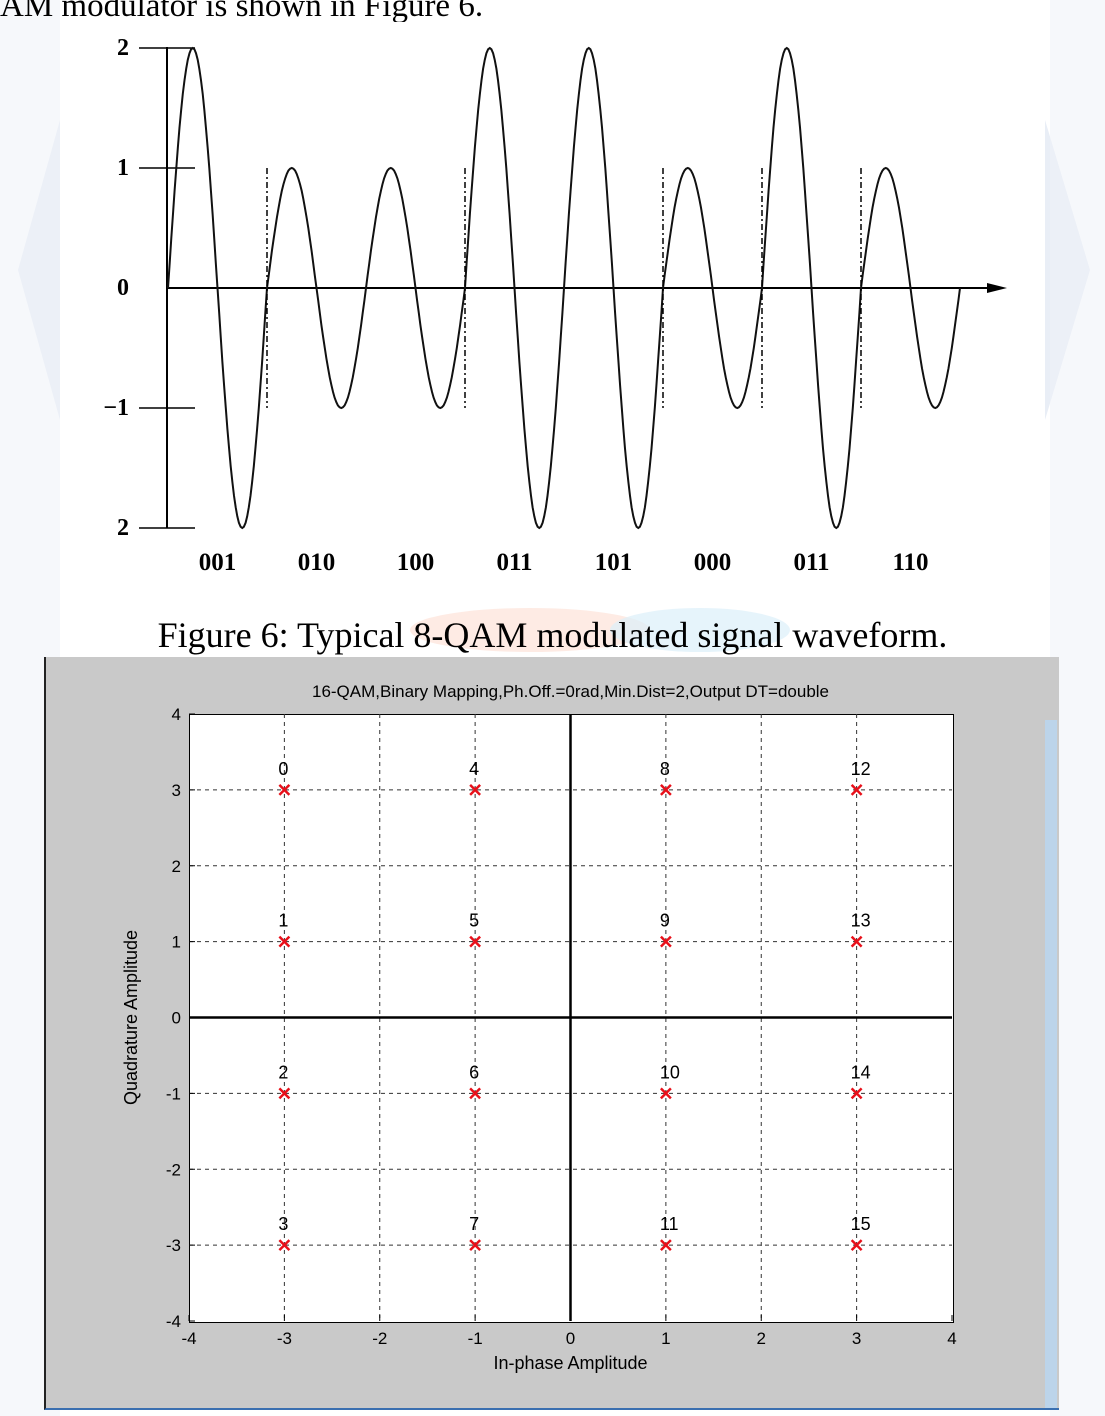 Image resolution: width=1105 pixels, height=1416 pixels. I want to click on y-tick-label: 4, so click(176, 714).